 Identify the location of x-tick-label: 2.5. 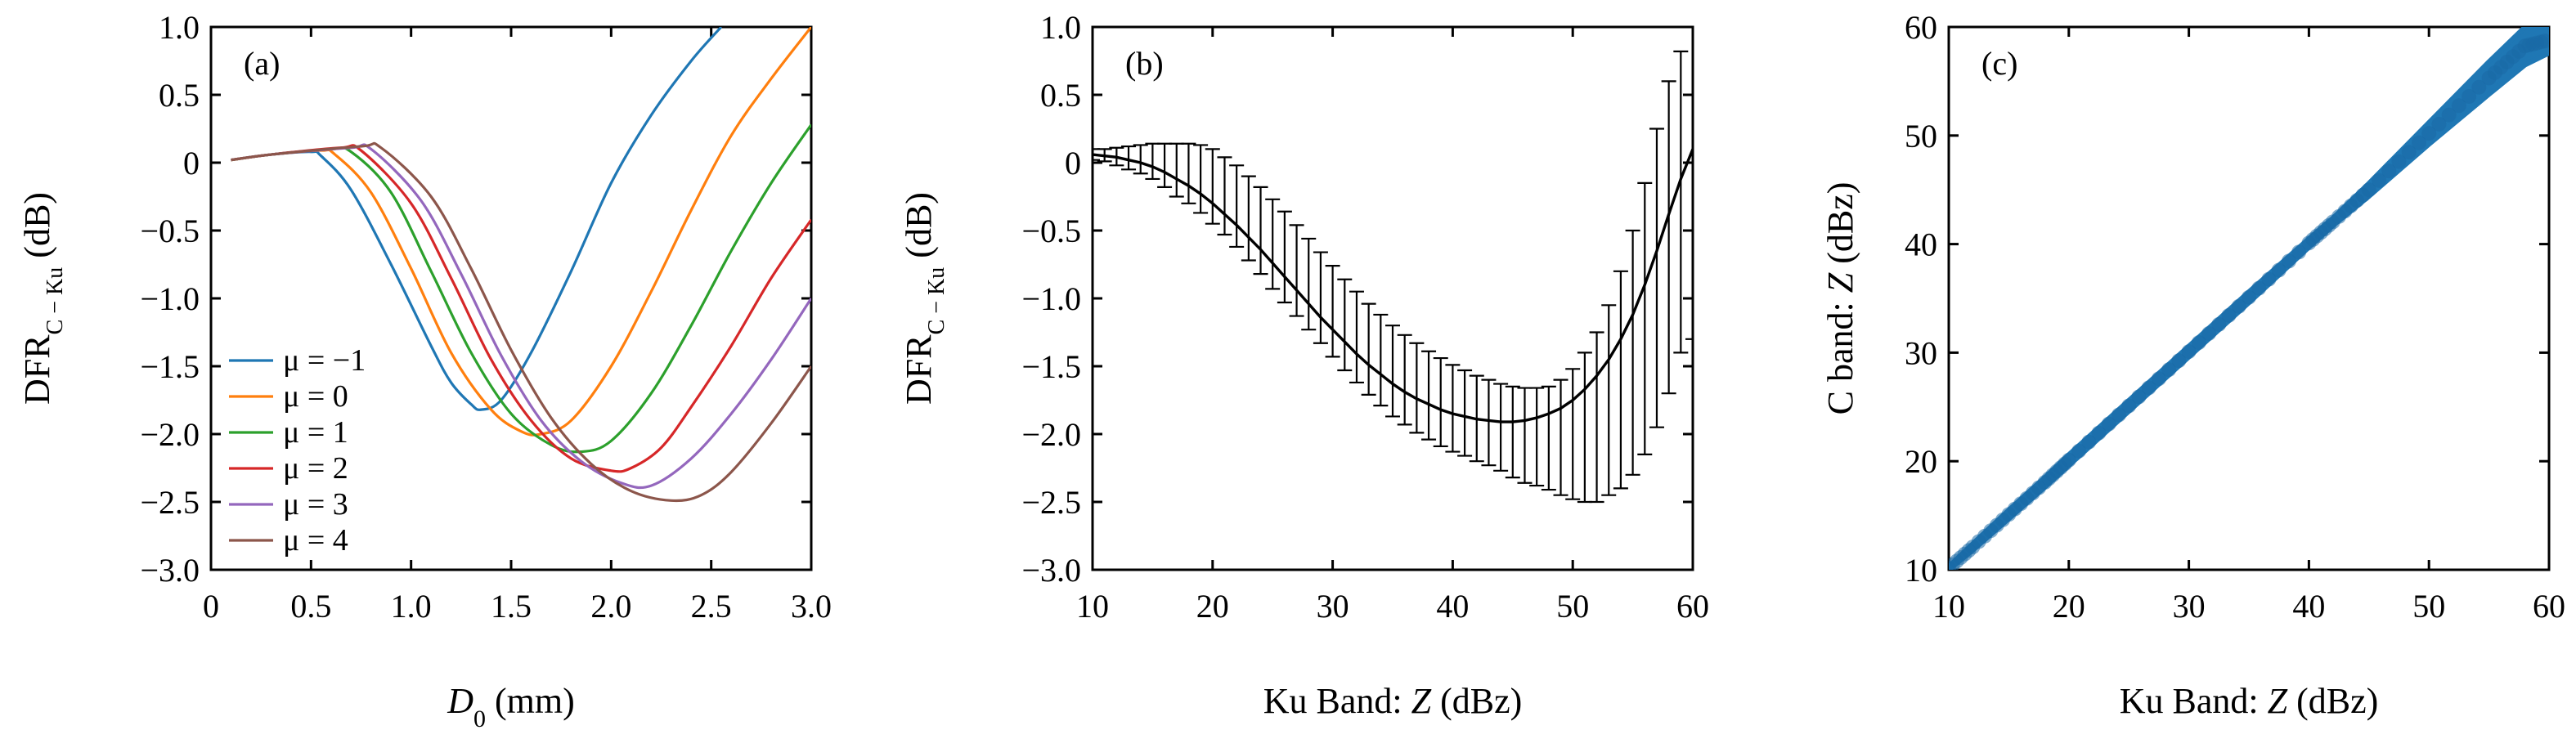
(712, 606).